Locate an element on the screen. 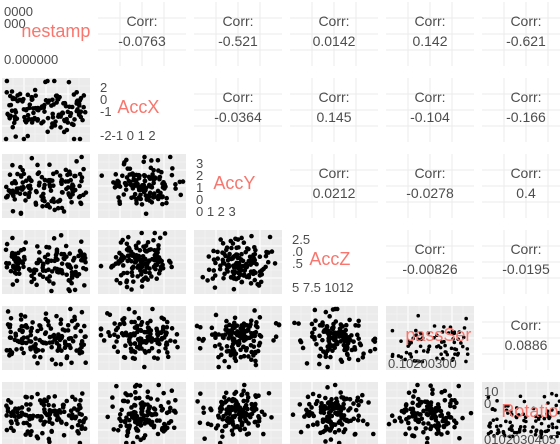 The height and width of the screenshot is (444, 560). corr-cell: Corr: -0.104 is located at coordinates (430, 110).